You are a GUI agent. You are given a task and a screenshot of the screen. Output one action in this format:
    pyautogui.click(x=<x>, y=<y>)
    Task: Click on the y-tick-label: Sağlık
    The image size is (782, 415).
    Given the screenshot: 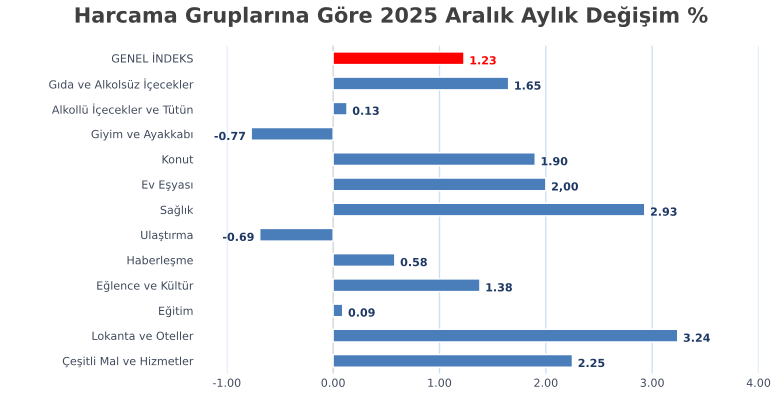 What is the action you would take?
    pyautogui.click(x=177, y=210)
    